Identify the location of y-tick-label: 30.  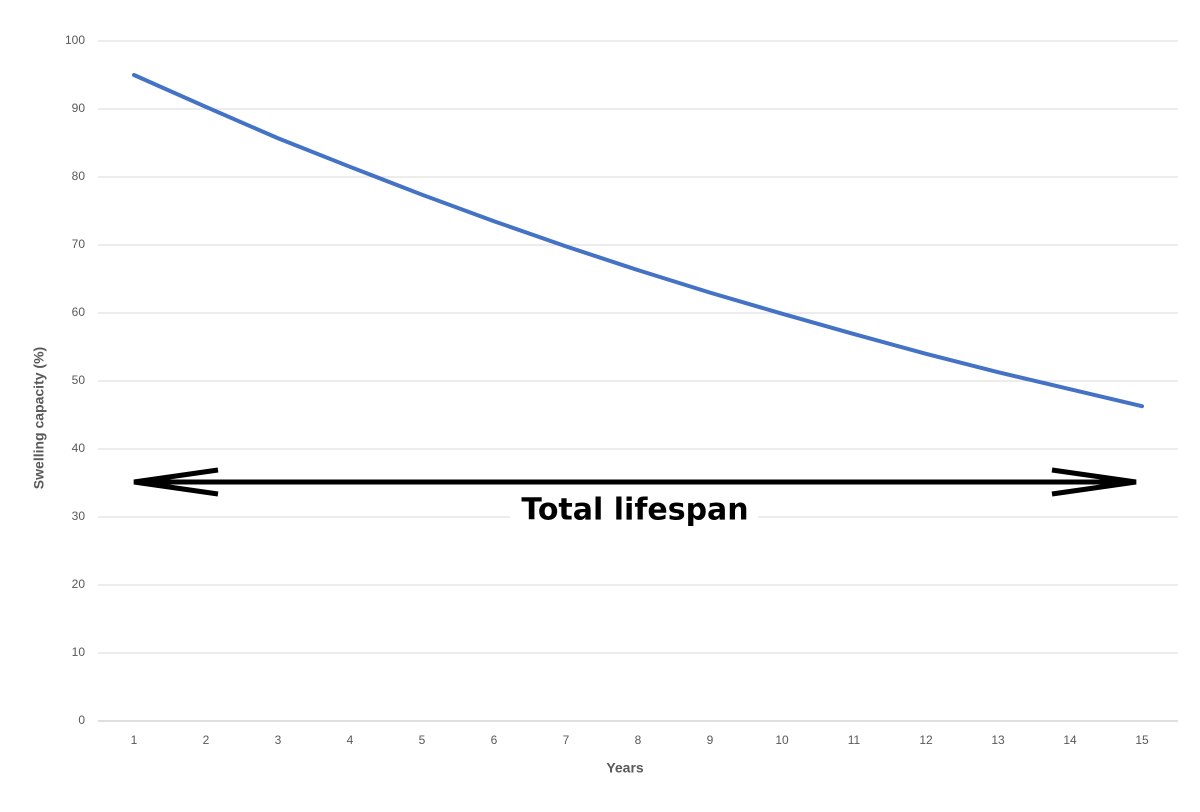
(79, 516).